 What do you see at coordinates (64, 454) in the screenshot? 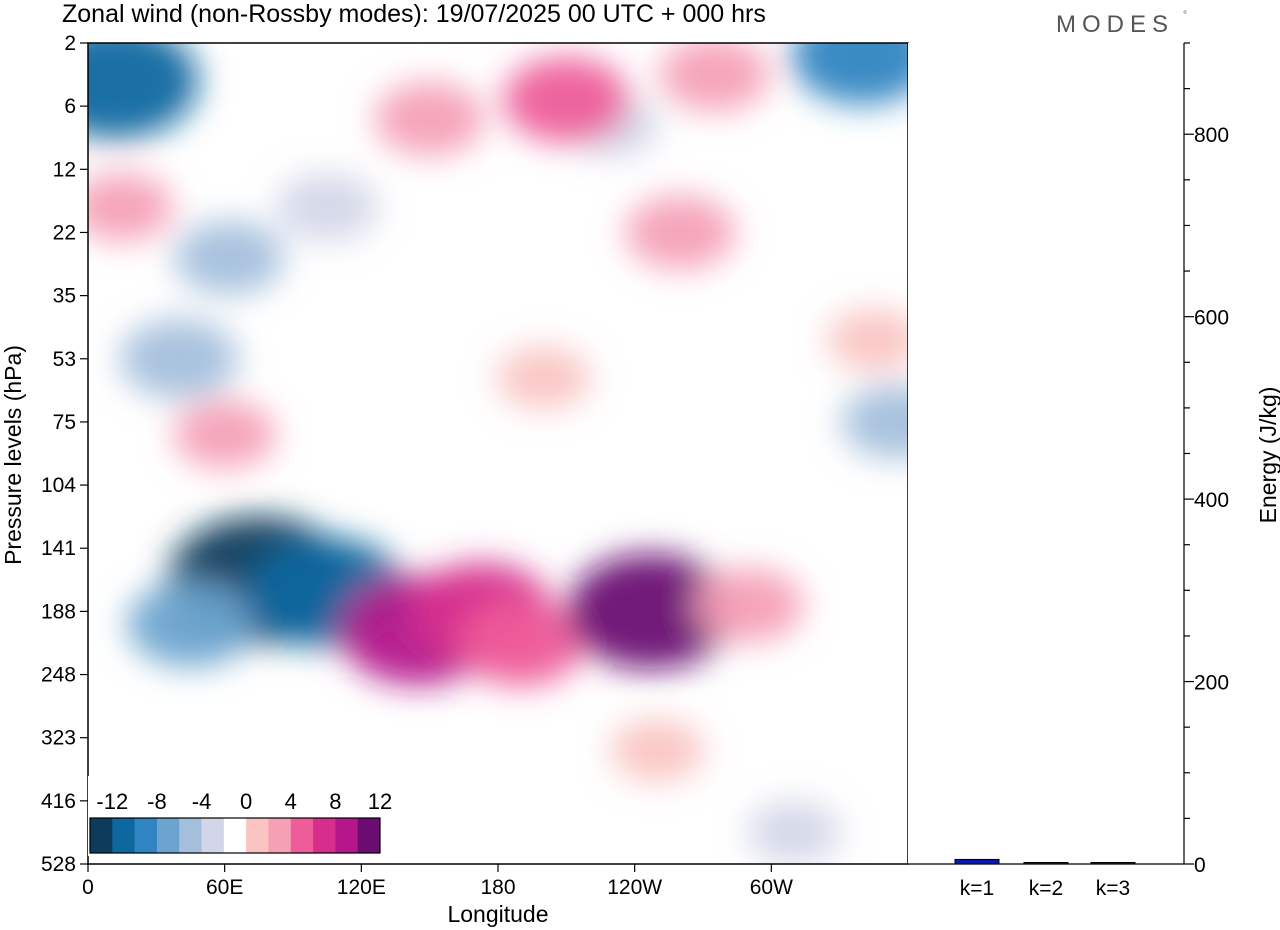
I see `y-axis: 2 6 12 22 35 53 75 104 141 188 248 323 416 528` at bounding box center [64, 454].